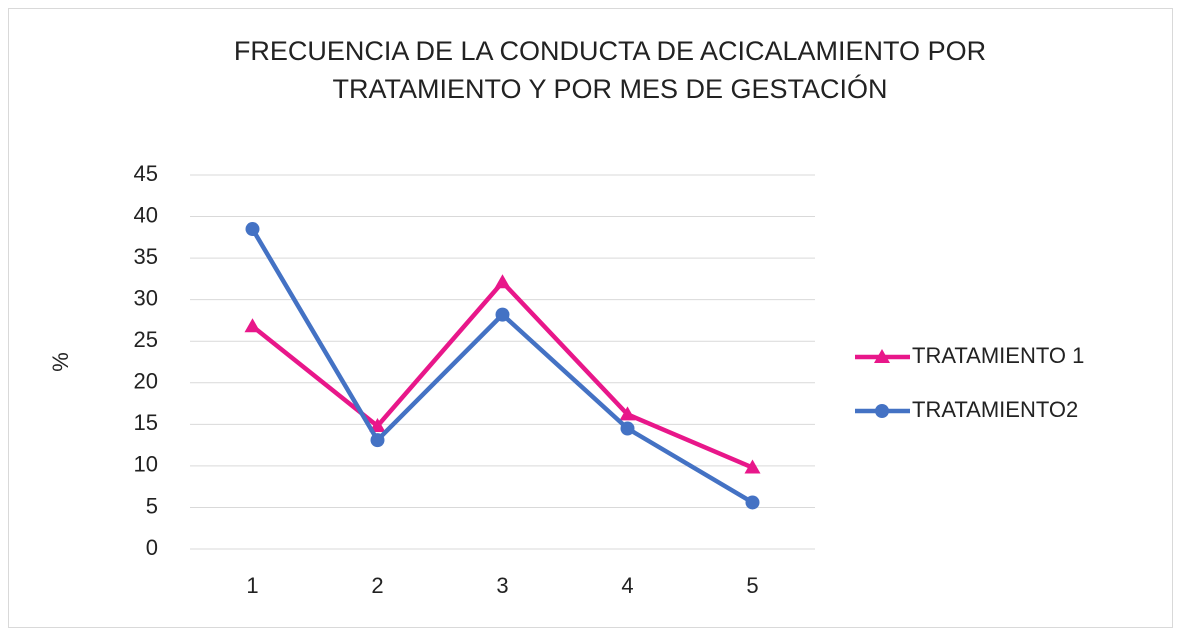 The width and height of the screenshot is (1183, 628). What do you see at coordinates (146, 297) in the screenshot?
I see `y-tick-label: 30` at bounding box center [146, 297].